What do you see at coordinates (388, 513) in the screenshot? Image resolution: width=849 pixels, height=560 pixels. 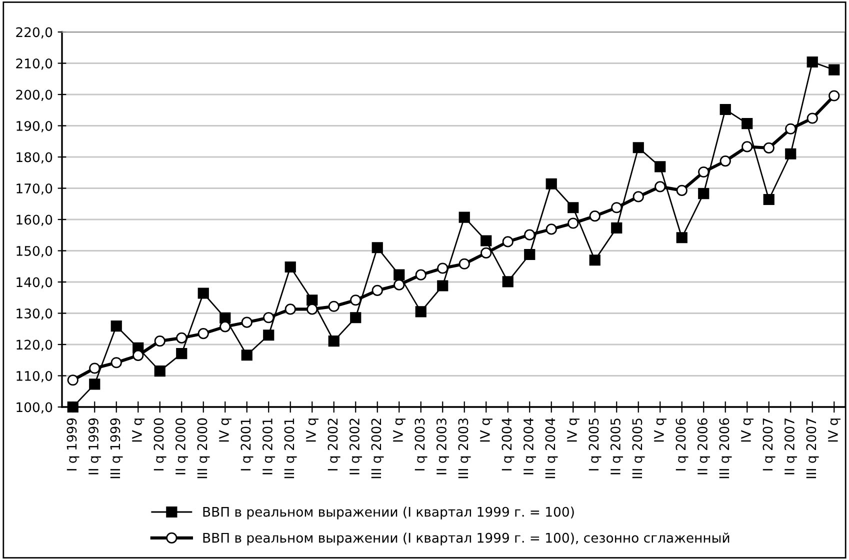 I see `legend-label: ВВП в реальном выражении (I квартал 1999 г. = 100)` at bounding box center [388, 513].